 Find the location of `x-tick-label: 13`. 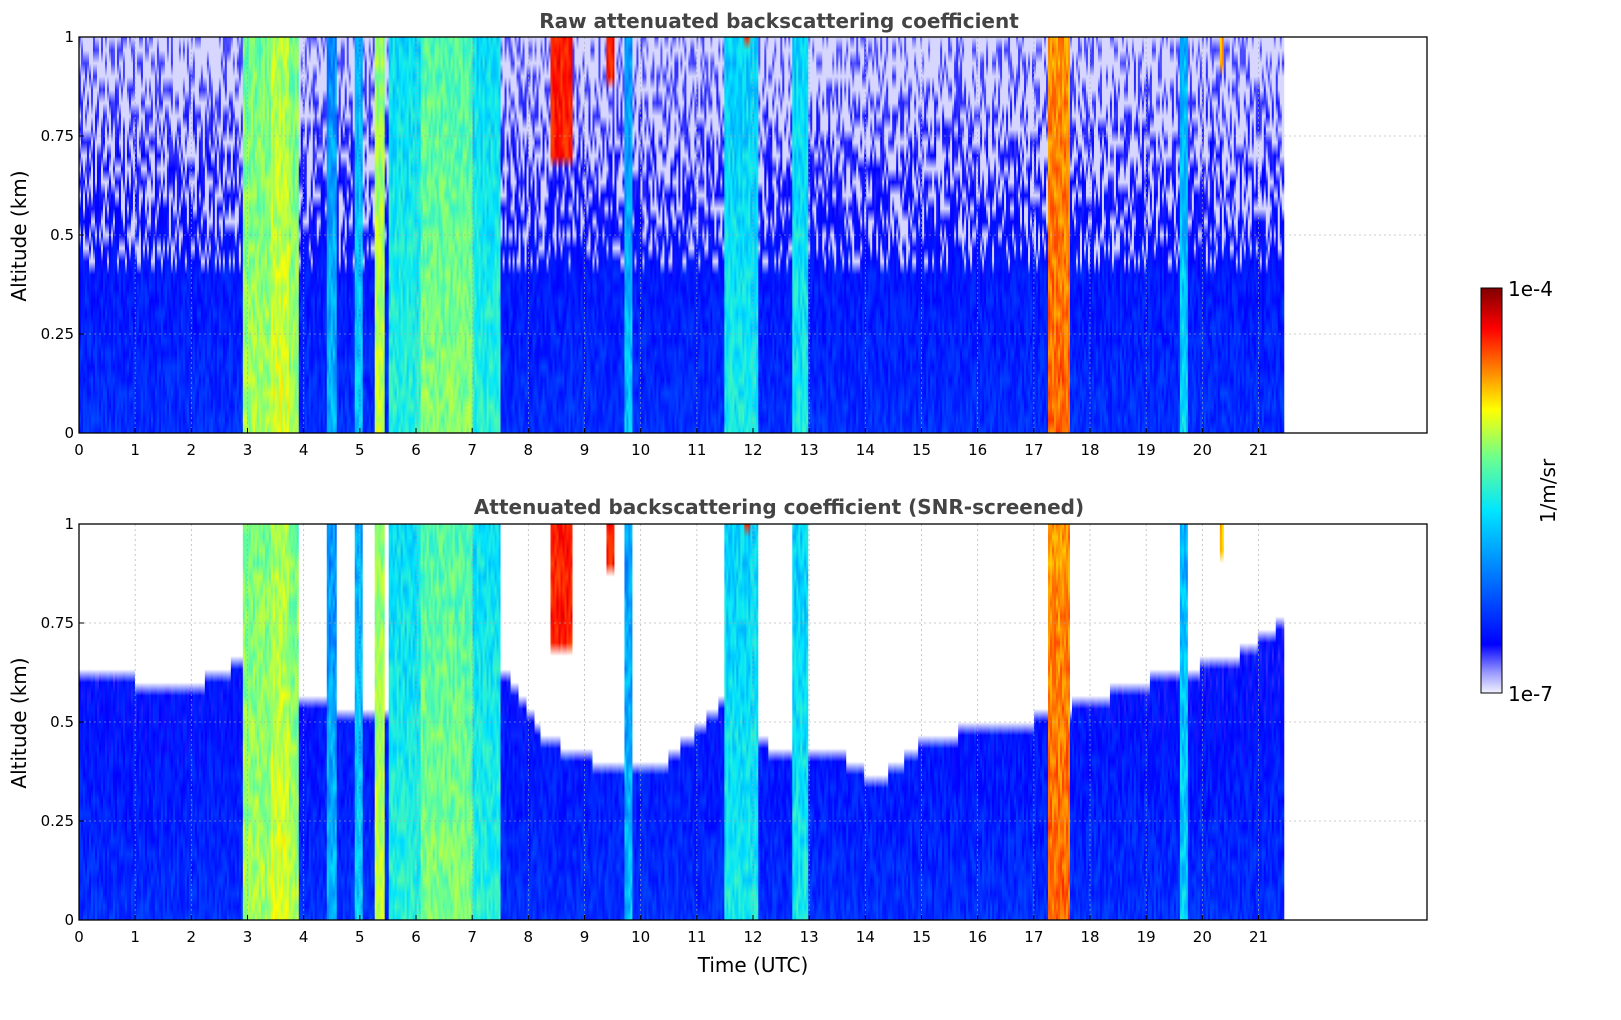

x-tick-label: 13 is located at coordinates (809, 450).